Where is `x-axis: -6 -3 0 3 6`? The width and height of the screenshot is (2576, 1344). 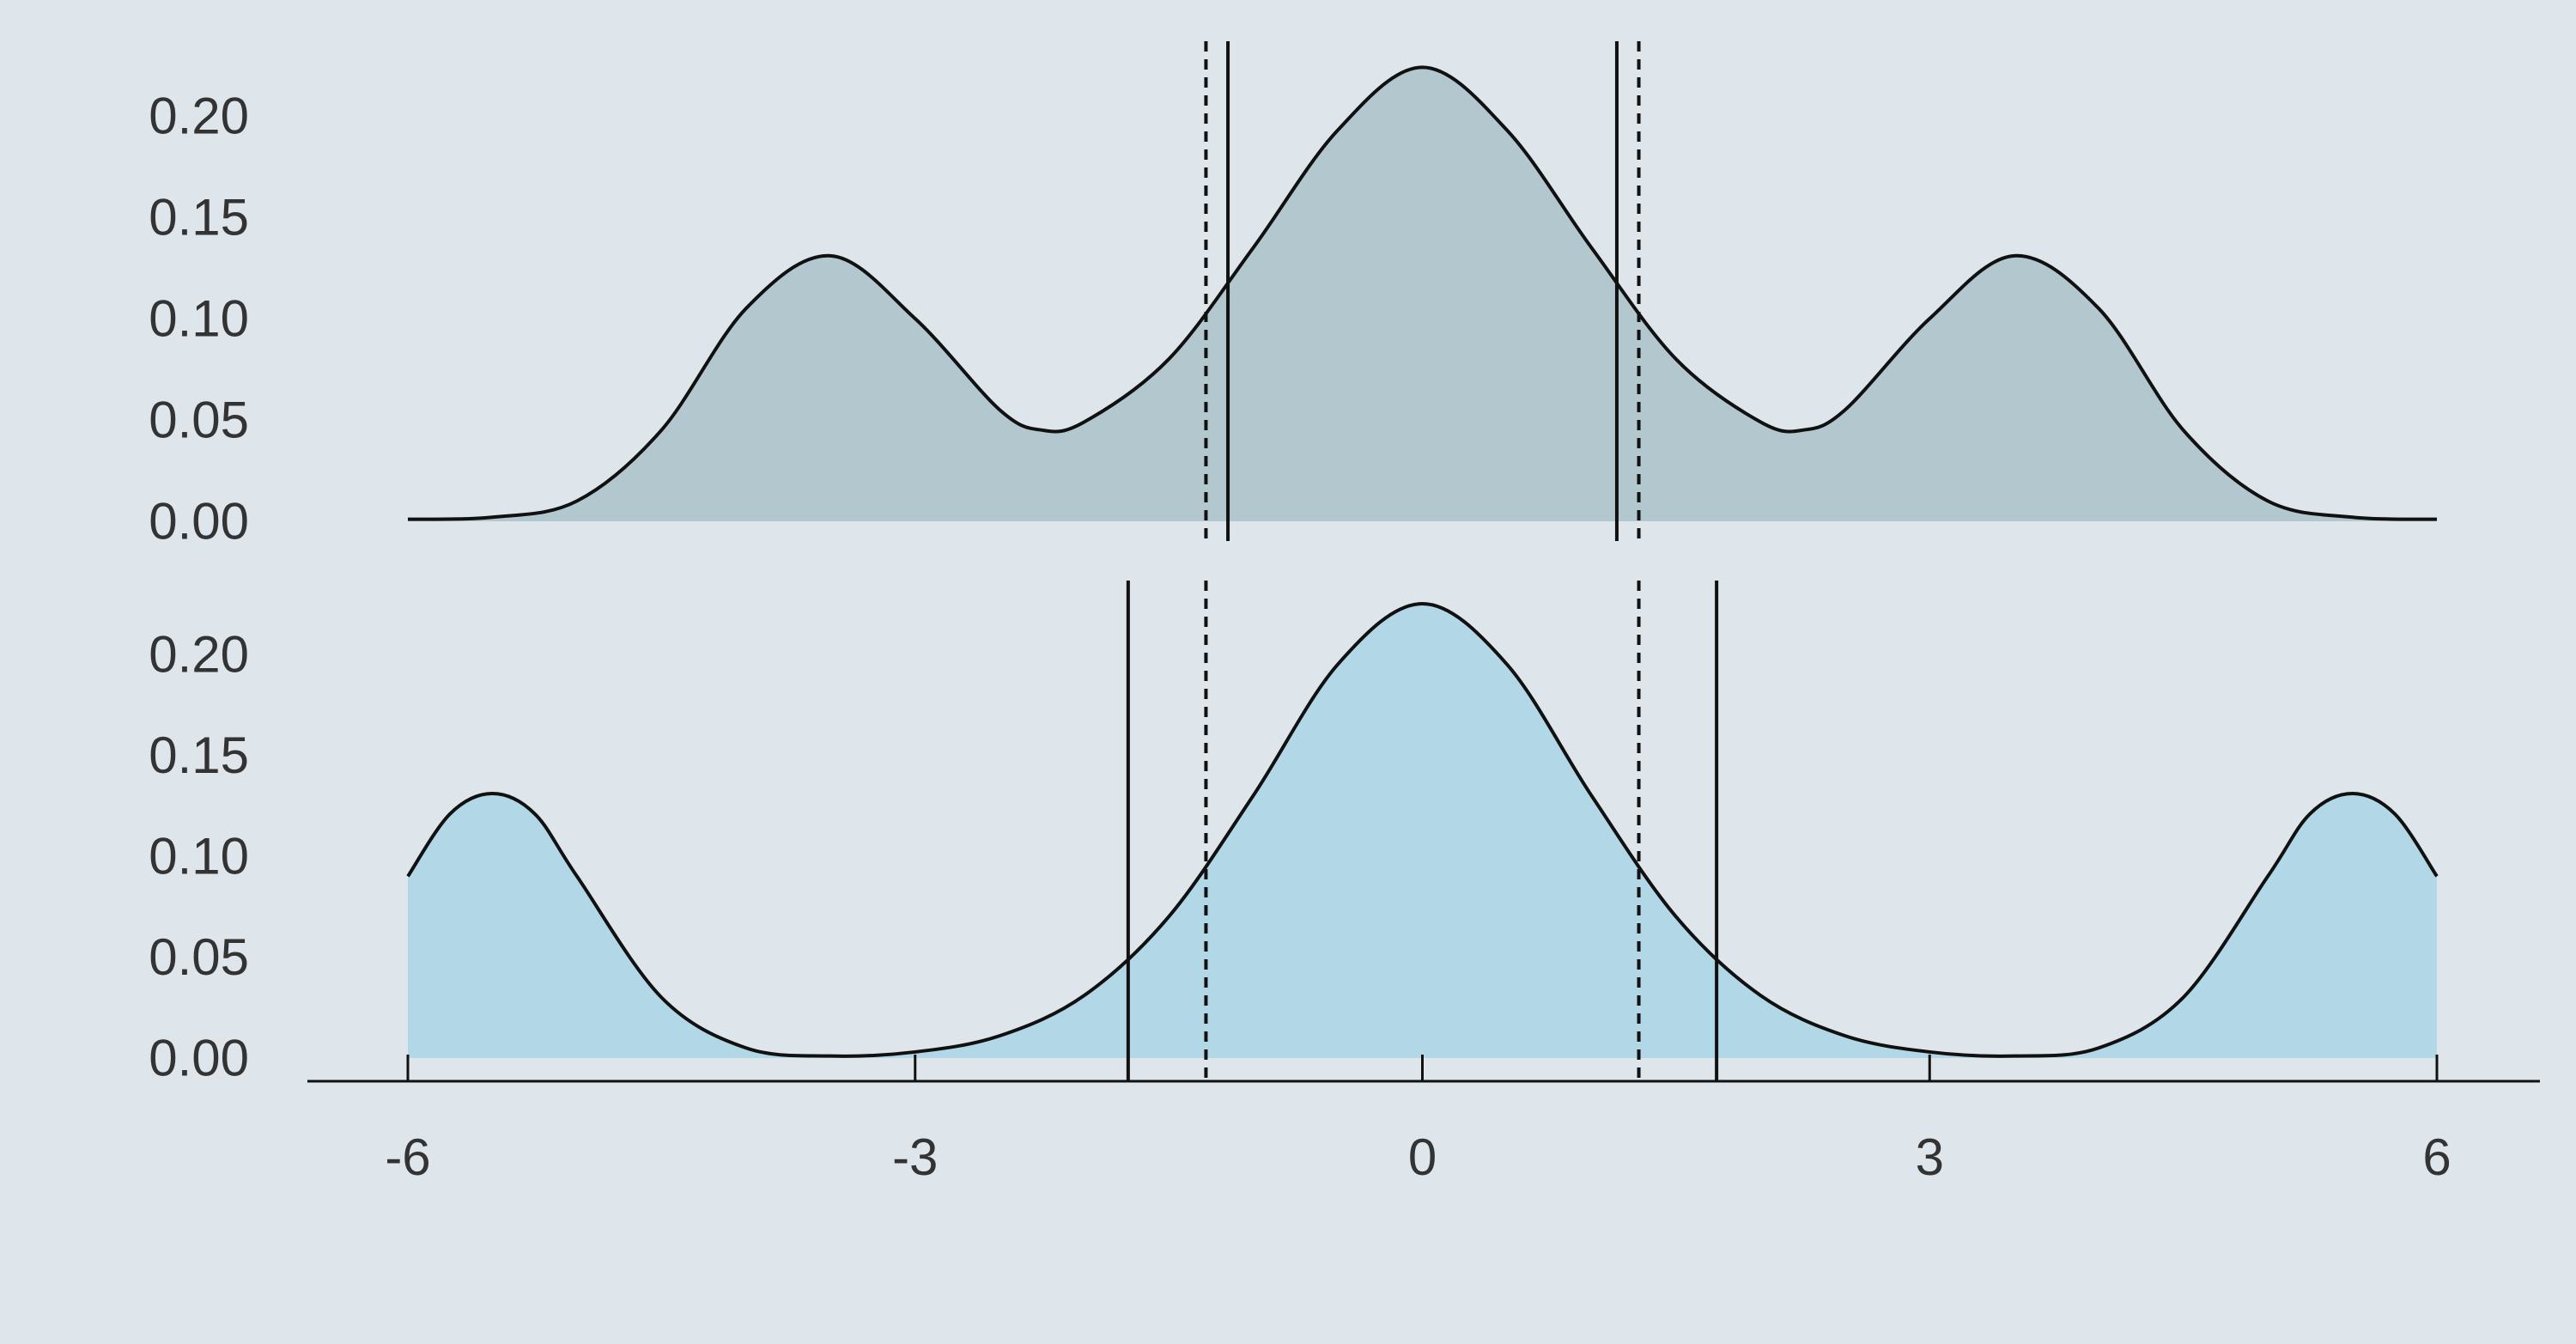 x-axis: -6 -3 0 3 6 is located at coordinates (1423, 1120).